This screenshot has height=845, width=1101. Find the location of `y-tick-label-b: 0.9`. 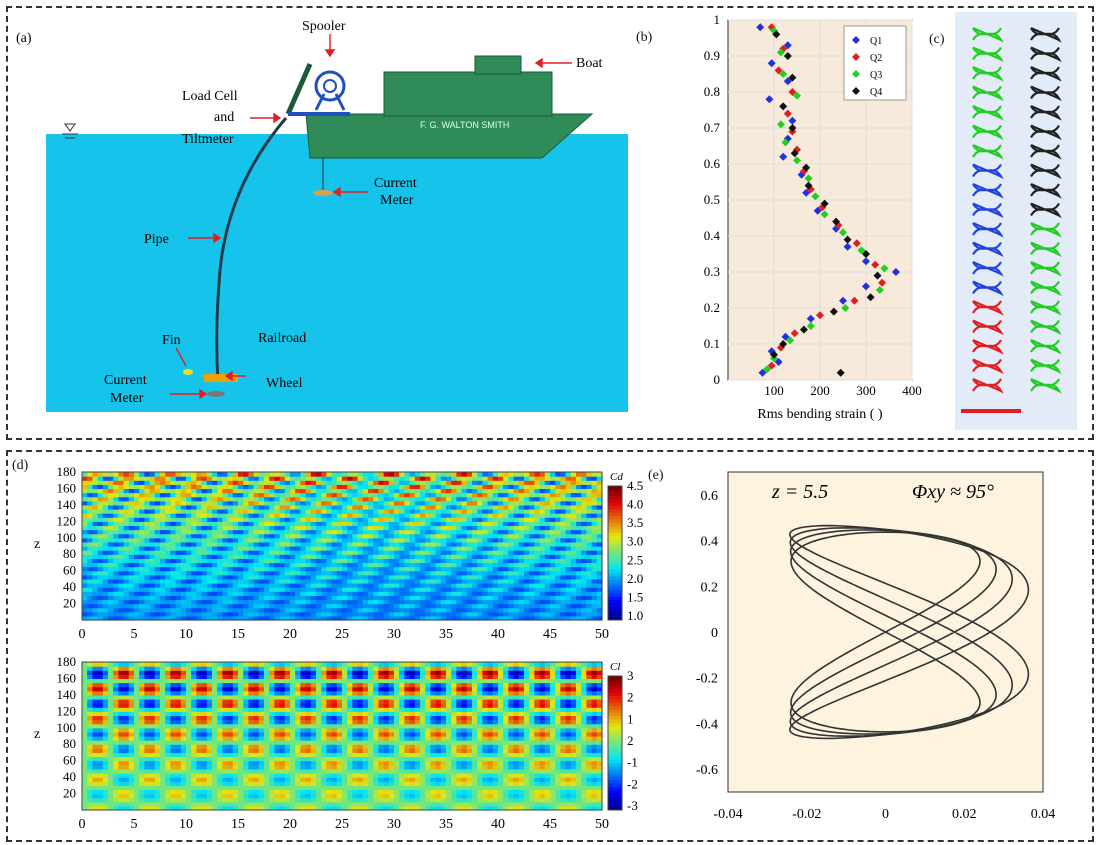

y-tick-label-b: 0.9 is located at coordinates (712, 55).